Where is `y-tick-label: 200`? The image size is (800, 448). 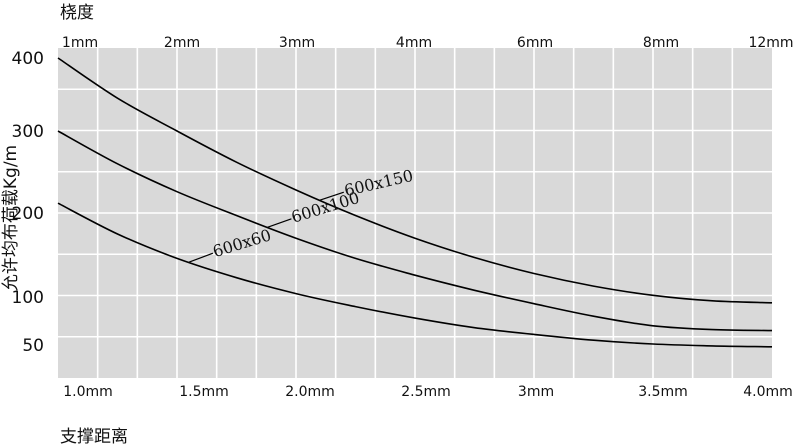 y-tick-label: 200 is located at coordinates (28, 214).